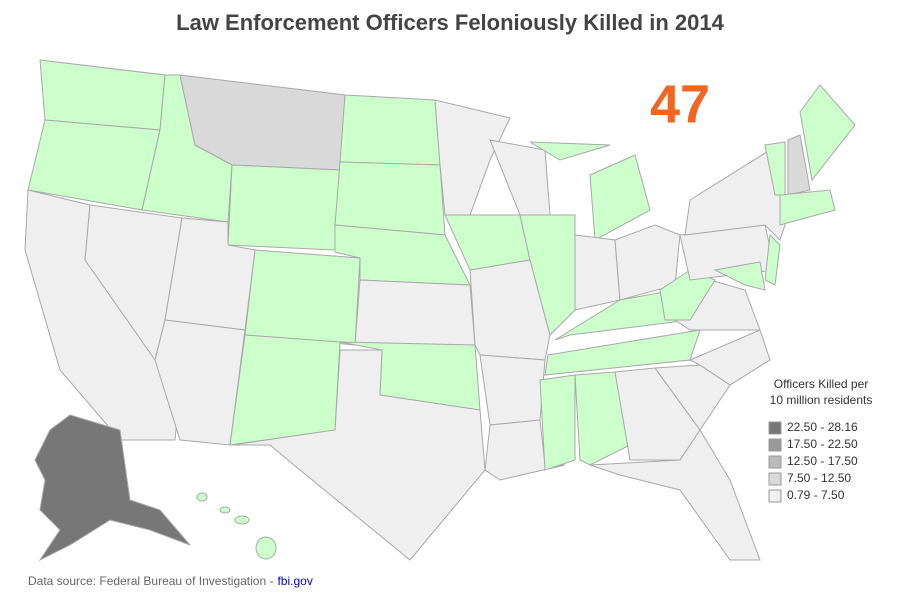  What do you see at coordinates (822, 444) in the screenshot?
I see `legend-label: 17.50 - 22.50` at bounding box center [822, 444].